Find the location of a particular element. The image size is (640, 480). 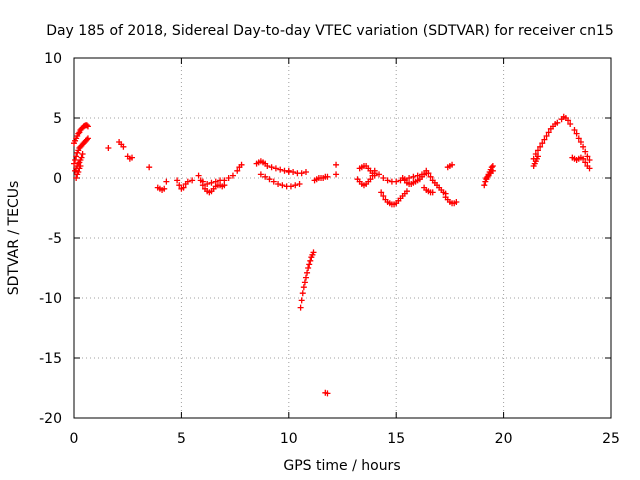

y-tick-label: 5 is located at coordinates (57, 119).